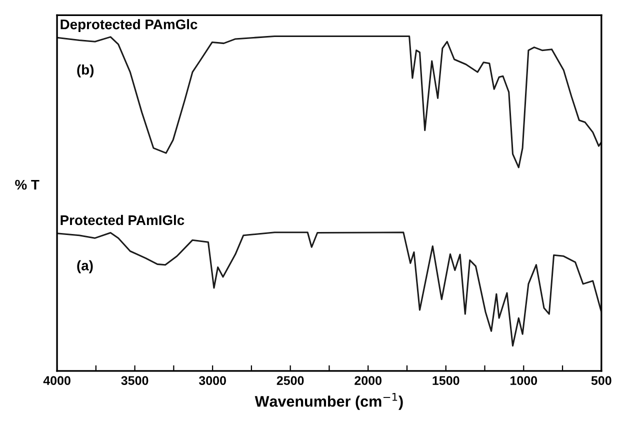  Describe the element at coordinates (27, 185) in the screenshot. I see `y-axis-title: % T` at that location.